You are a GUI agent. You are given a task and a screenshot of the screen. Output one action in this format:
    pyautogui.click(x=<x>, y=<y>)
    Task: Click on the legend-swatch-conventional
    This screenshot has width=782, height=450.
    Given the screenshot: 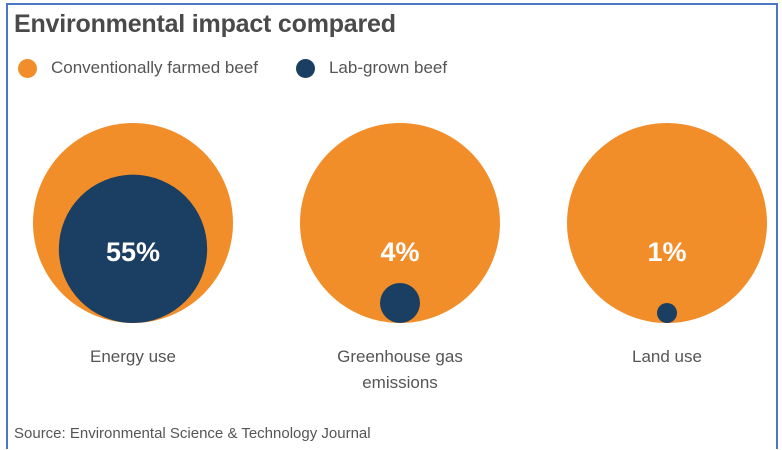 What is the action you would take?
    pyautogui.click(x=27, y=68)
    